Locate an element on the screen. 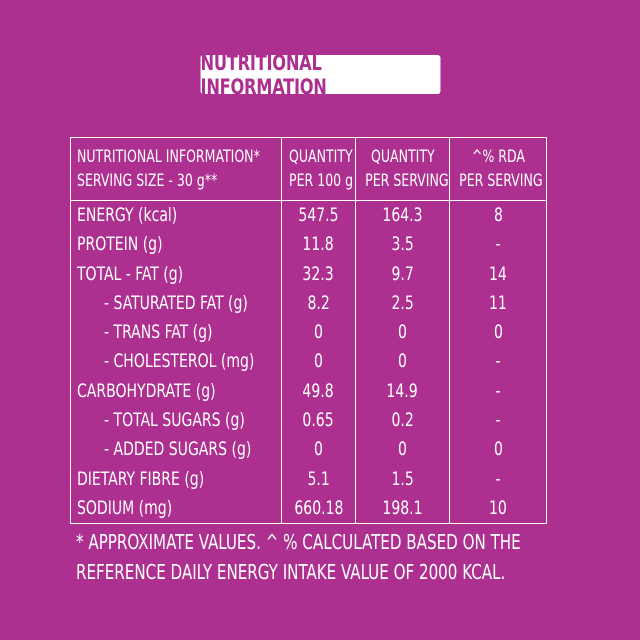 Image resolution: width=640 pixels, height=640 pixels. nutrient-label: ENERGY (kcal) is located at coordinates (127, 215).